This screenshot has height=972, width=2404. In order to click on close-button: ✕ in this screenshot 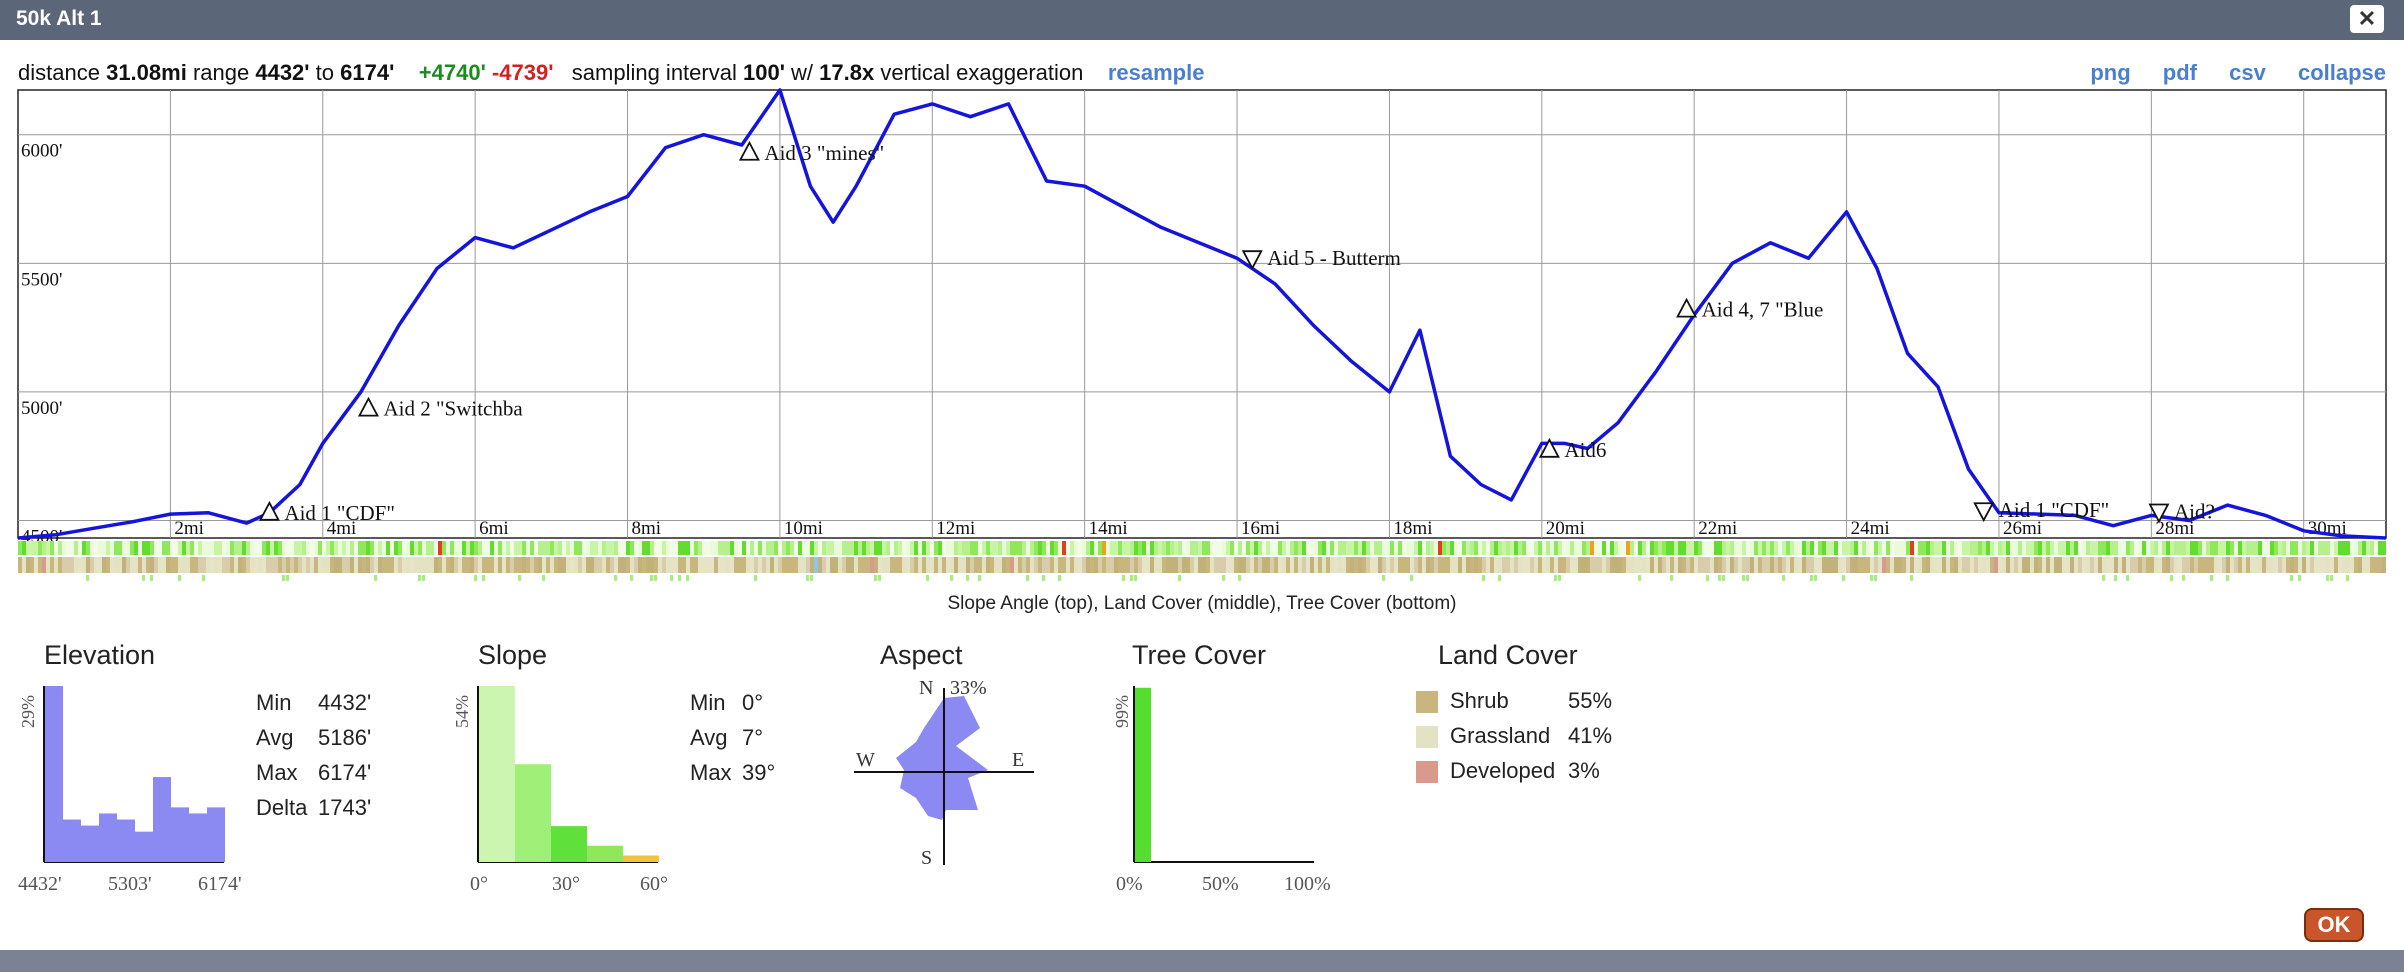, I will do `click(2367, 19)`.